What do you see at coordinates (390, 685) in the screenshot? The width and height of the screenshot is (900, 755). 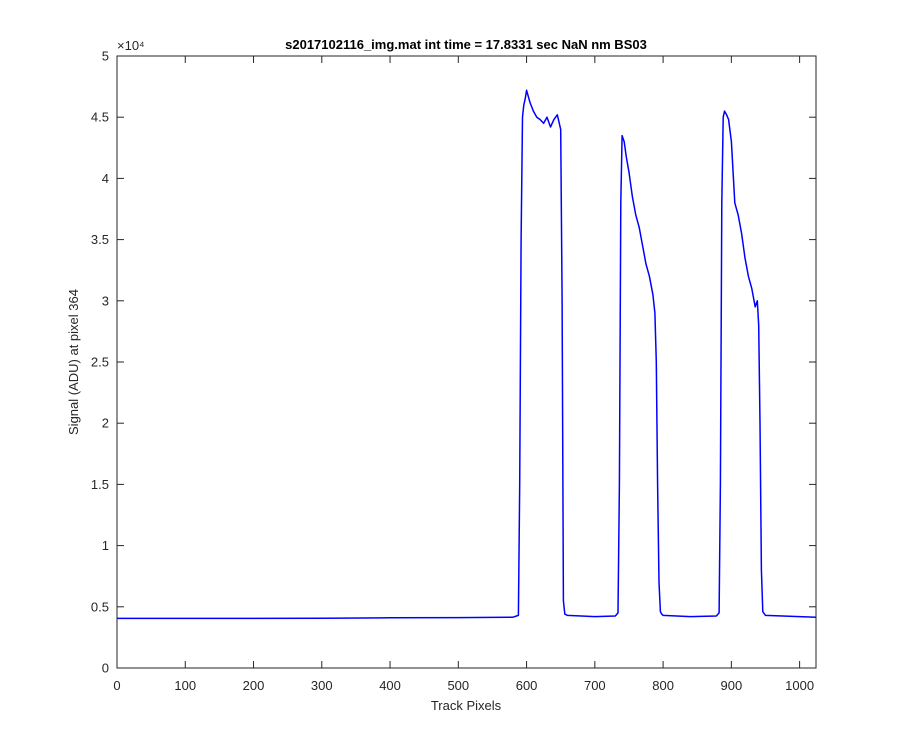 I see `x-tick-label: 400` at bounding box center [390, 685].